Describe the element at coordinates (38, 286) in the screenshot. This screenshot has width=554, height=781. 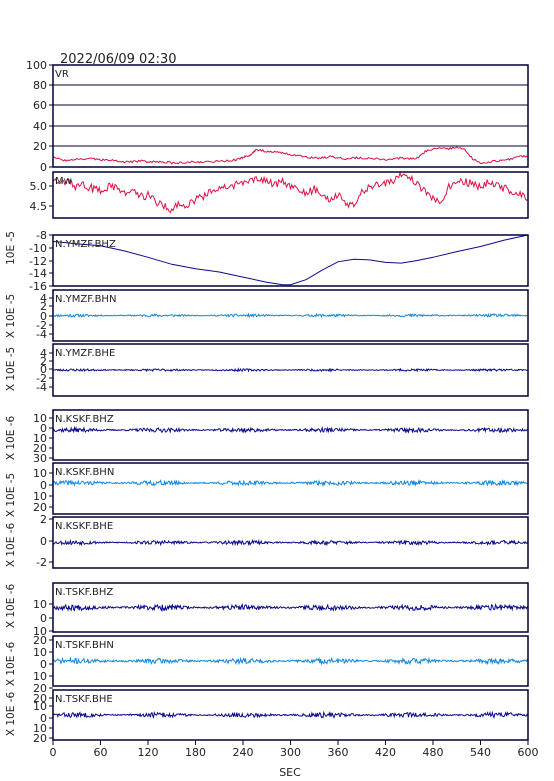
I see `y-tick-label: -16` at that location.